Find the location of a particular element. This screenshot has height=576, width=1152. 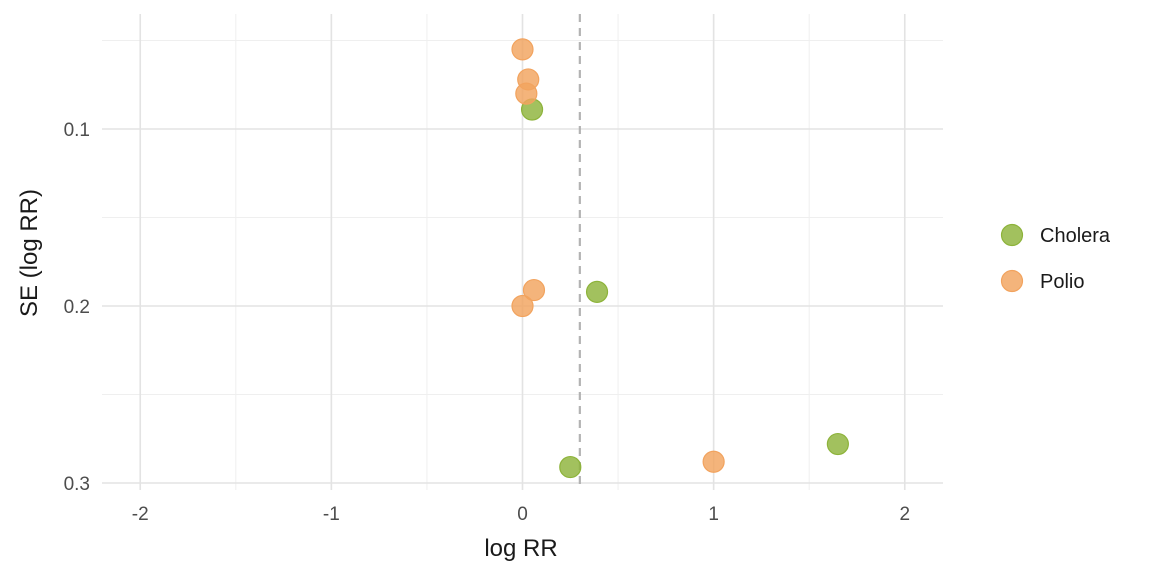

legend-swatch-polio is located at coordinates (1012, 281).